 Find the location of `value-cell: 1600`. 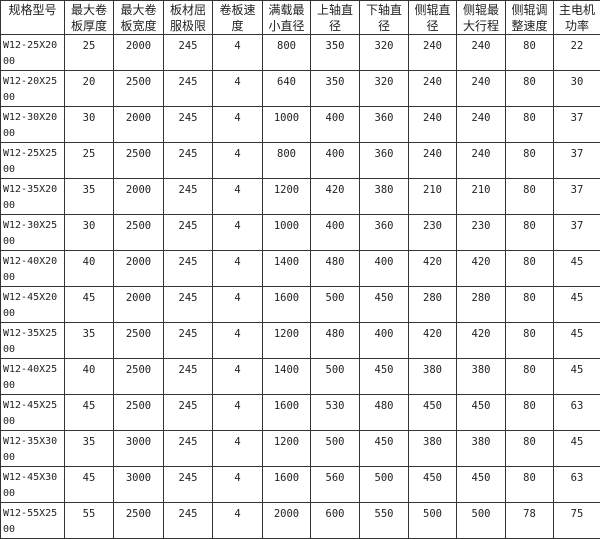

value-cell: 1600 is located at coordinates (287, 485).